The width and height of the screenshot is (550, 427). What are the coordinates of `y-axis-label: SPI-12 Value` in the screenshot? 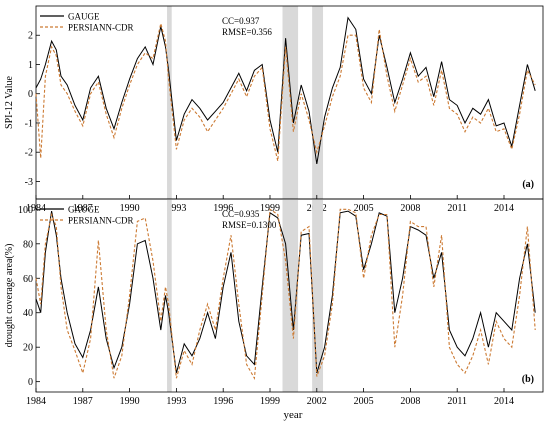 It's located at (9, 102).